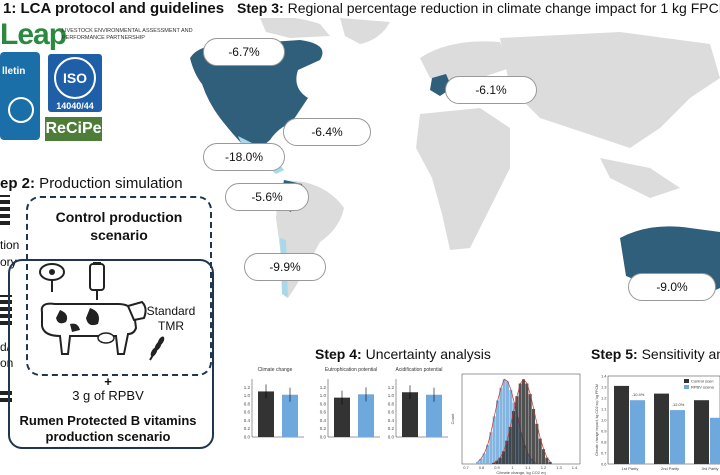 The width and height of the screenshot is (720, 475). Describe the element at coordinates (52, 277) in the screenshot. I see `meat-icon` at that location.